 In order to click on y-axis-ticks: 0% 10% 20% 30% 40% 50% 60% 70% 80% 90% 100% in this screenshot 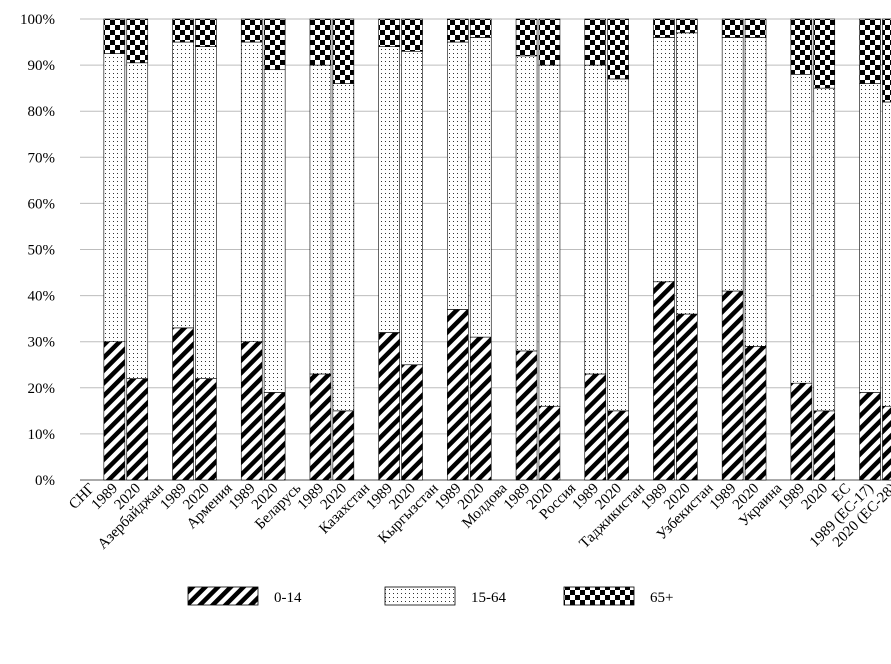, I will do `click(37, 250)`.